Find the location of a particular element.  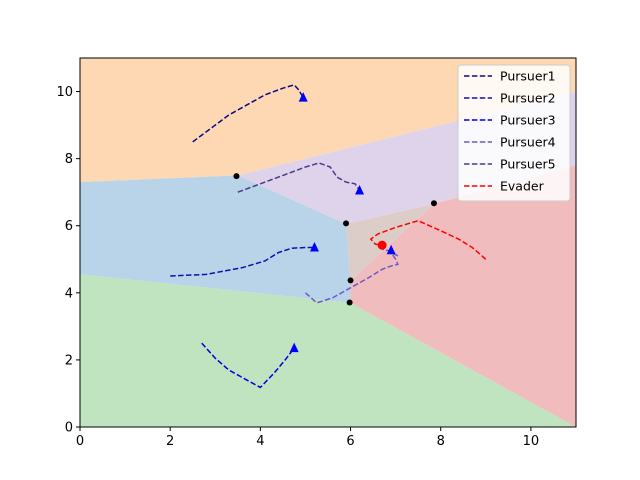

y-tick-label: 4 is located at coordinates (69, 293).